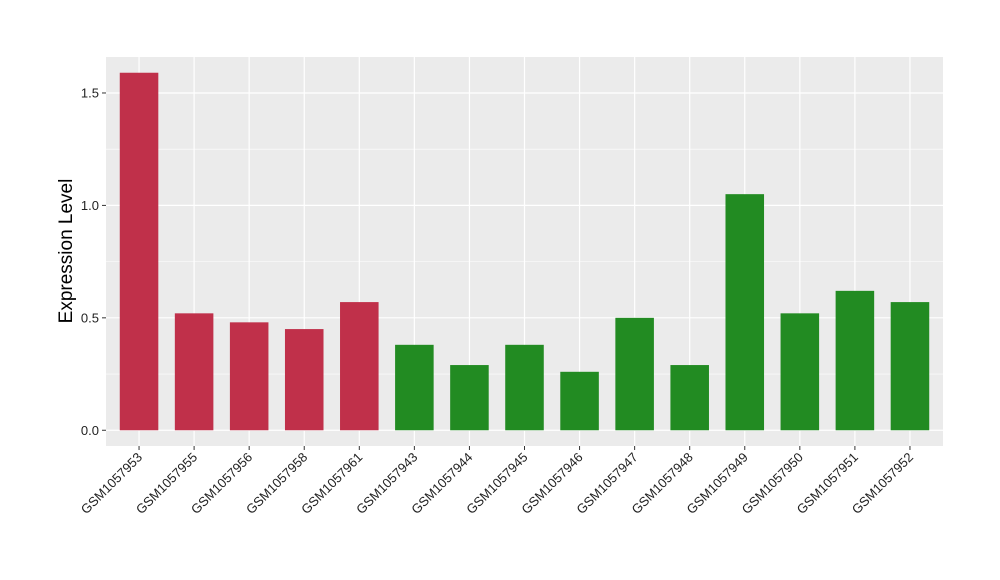 This screenshot has height=580, width=1000. I want to click on bar-GSM1057950, so click(800, 372).